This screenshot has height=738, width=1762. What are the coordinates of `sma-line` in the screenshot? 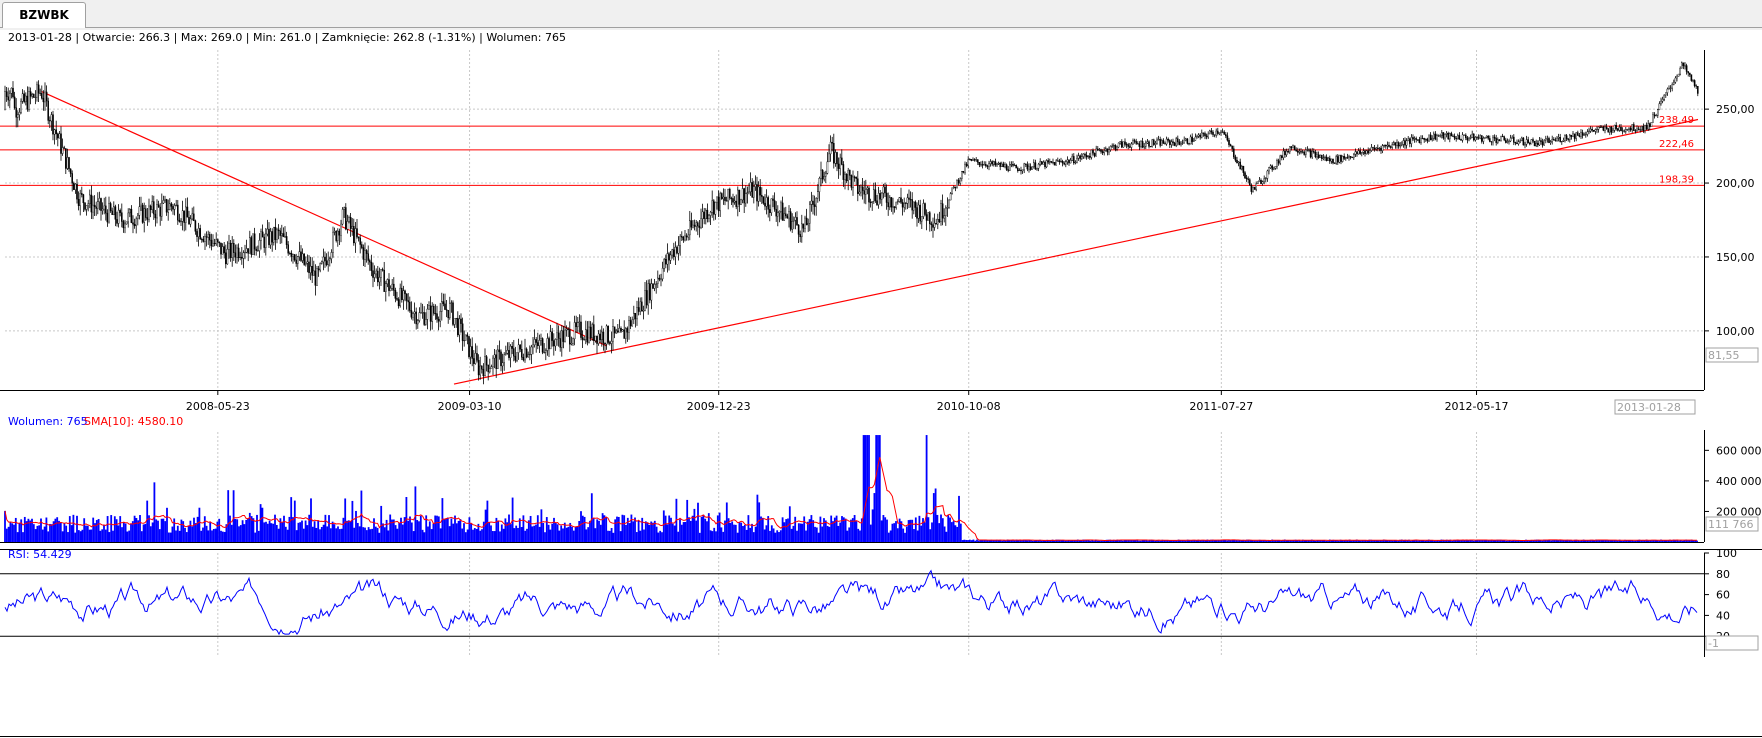 It's located at (850, 499).